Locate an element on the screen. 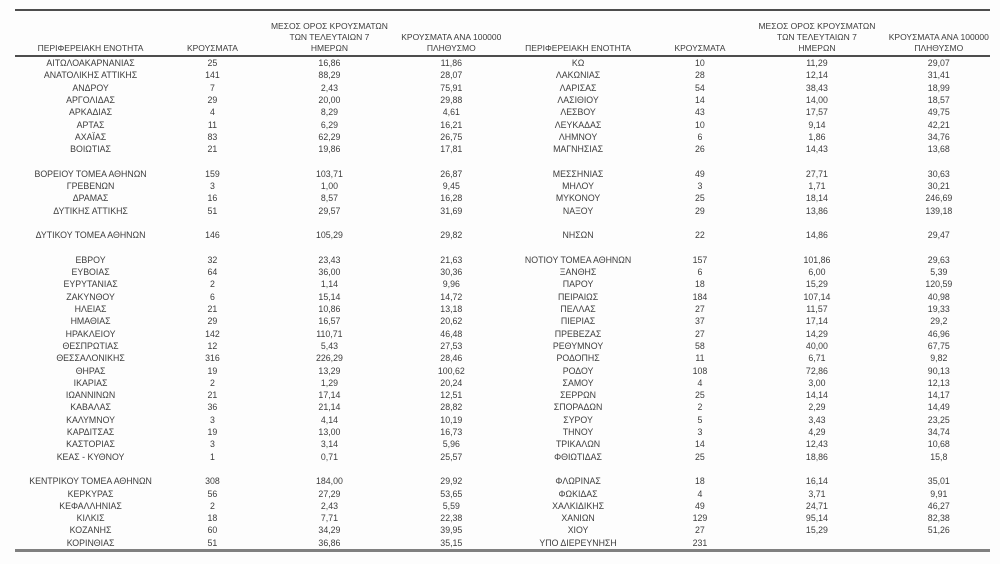 This screenshot has height=564, width=1000. cases-cell: 22 is located at coordinates (700, 235).